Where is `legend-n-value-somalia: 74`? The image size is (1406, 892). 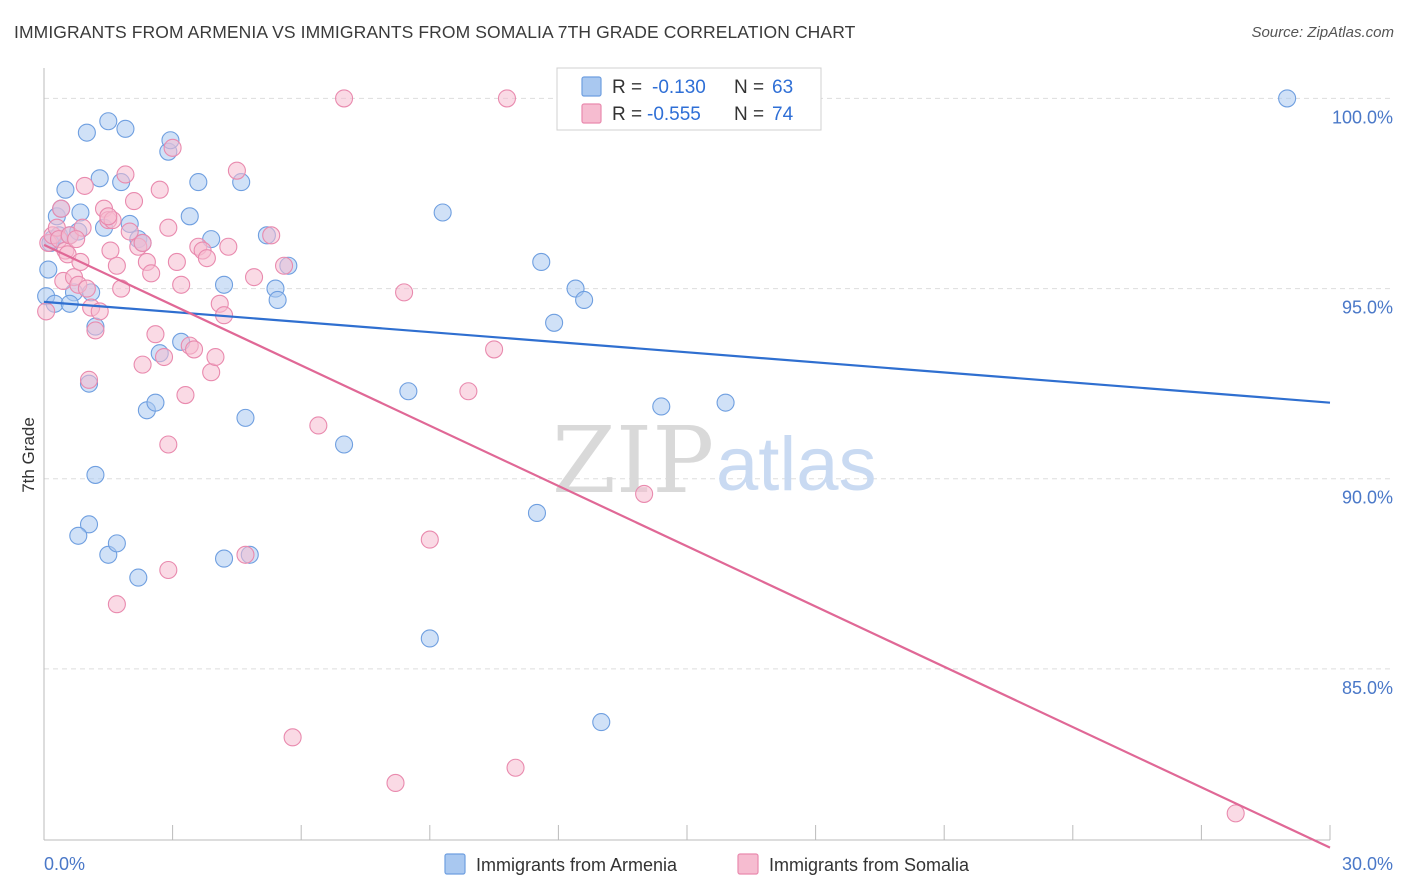 legend-n-value-somalia: 74 is located at coordinates (783, 114).